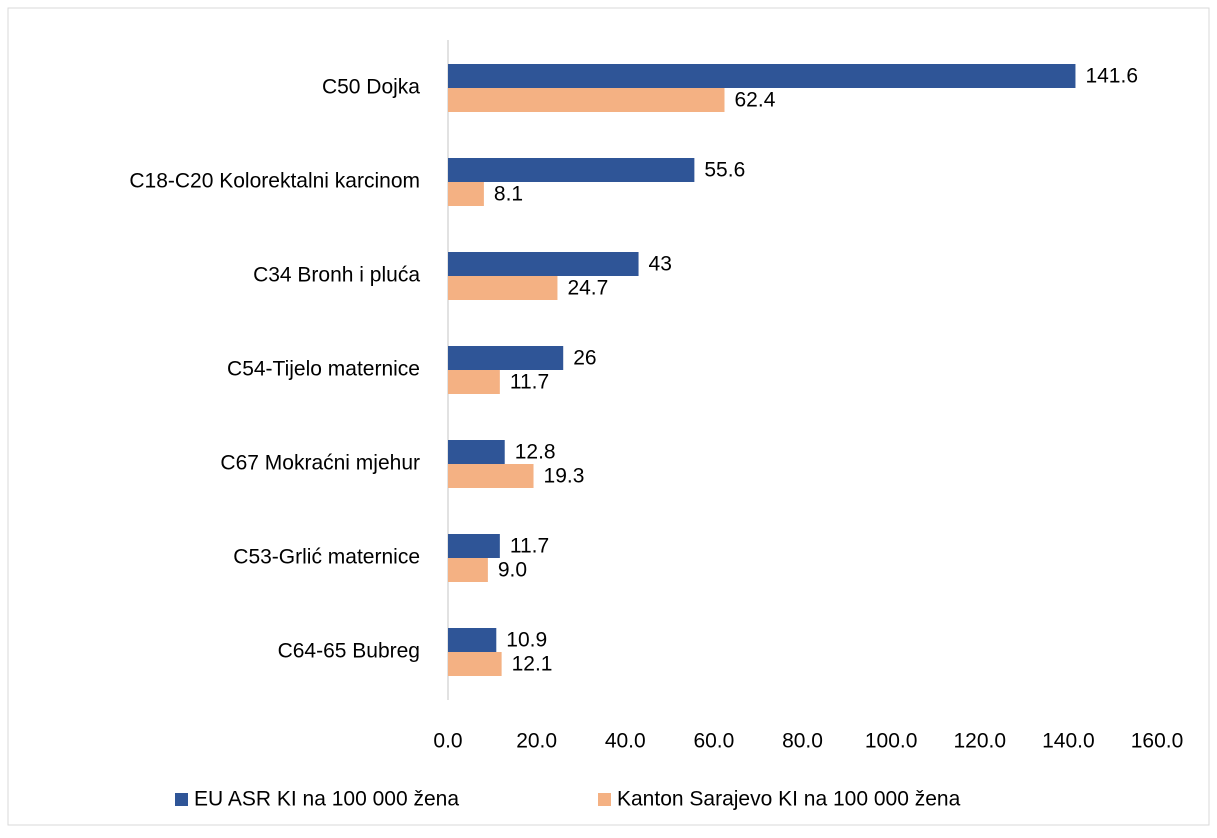 The height and width of the screenshot is (838, 1217). What do you see at coordinates (625, 741) in the screenshot?
I see `x-tick-label: 40.0` at bounding box center [625, 741].